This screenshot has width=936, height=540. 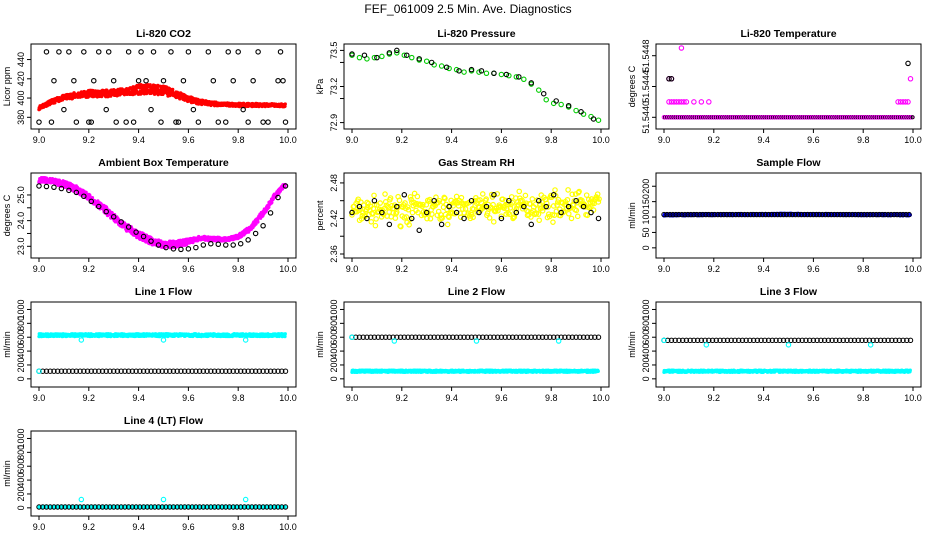 I want to click on plot-marks, so click(x=475, y=210).